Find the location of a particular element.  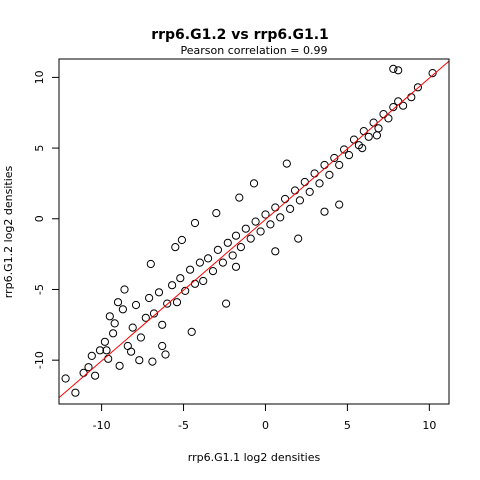

x-tick-label: 5 is located at coordinates (347, 425).